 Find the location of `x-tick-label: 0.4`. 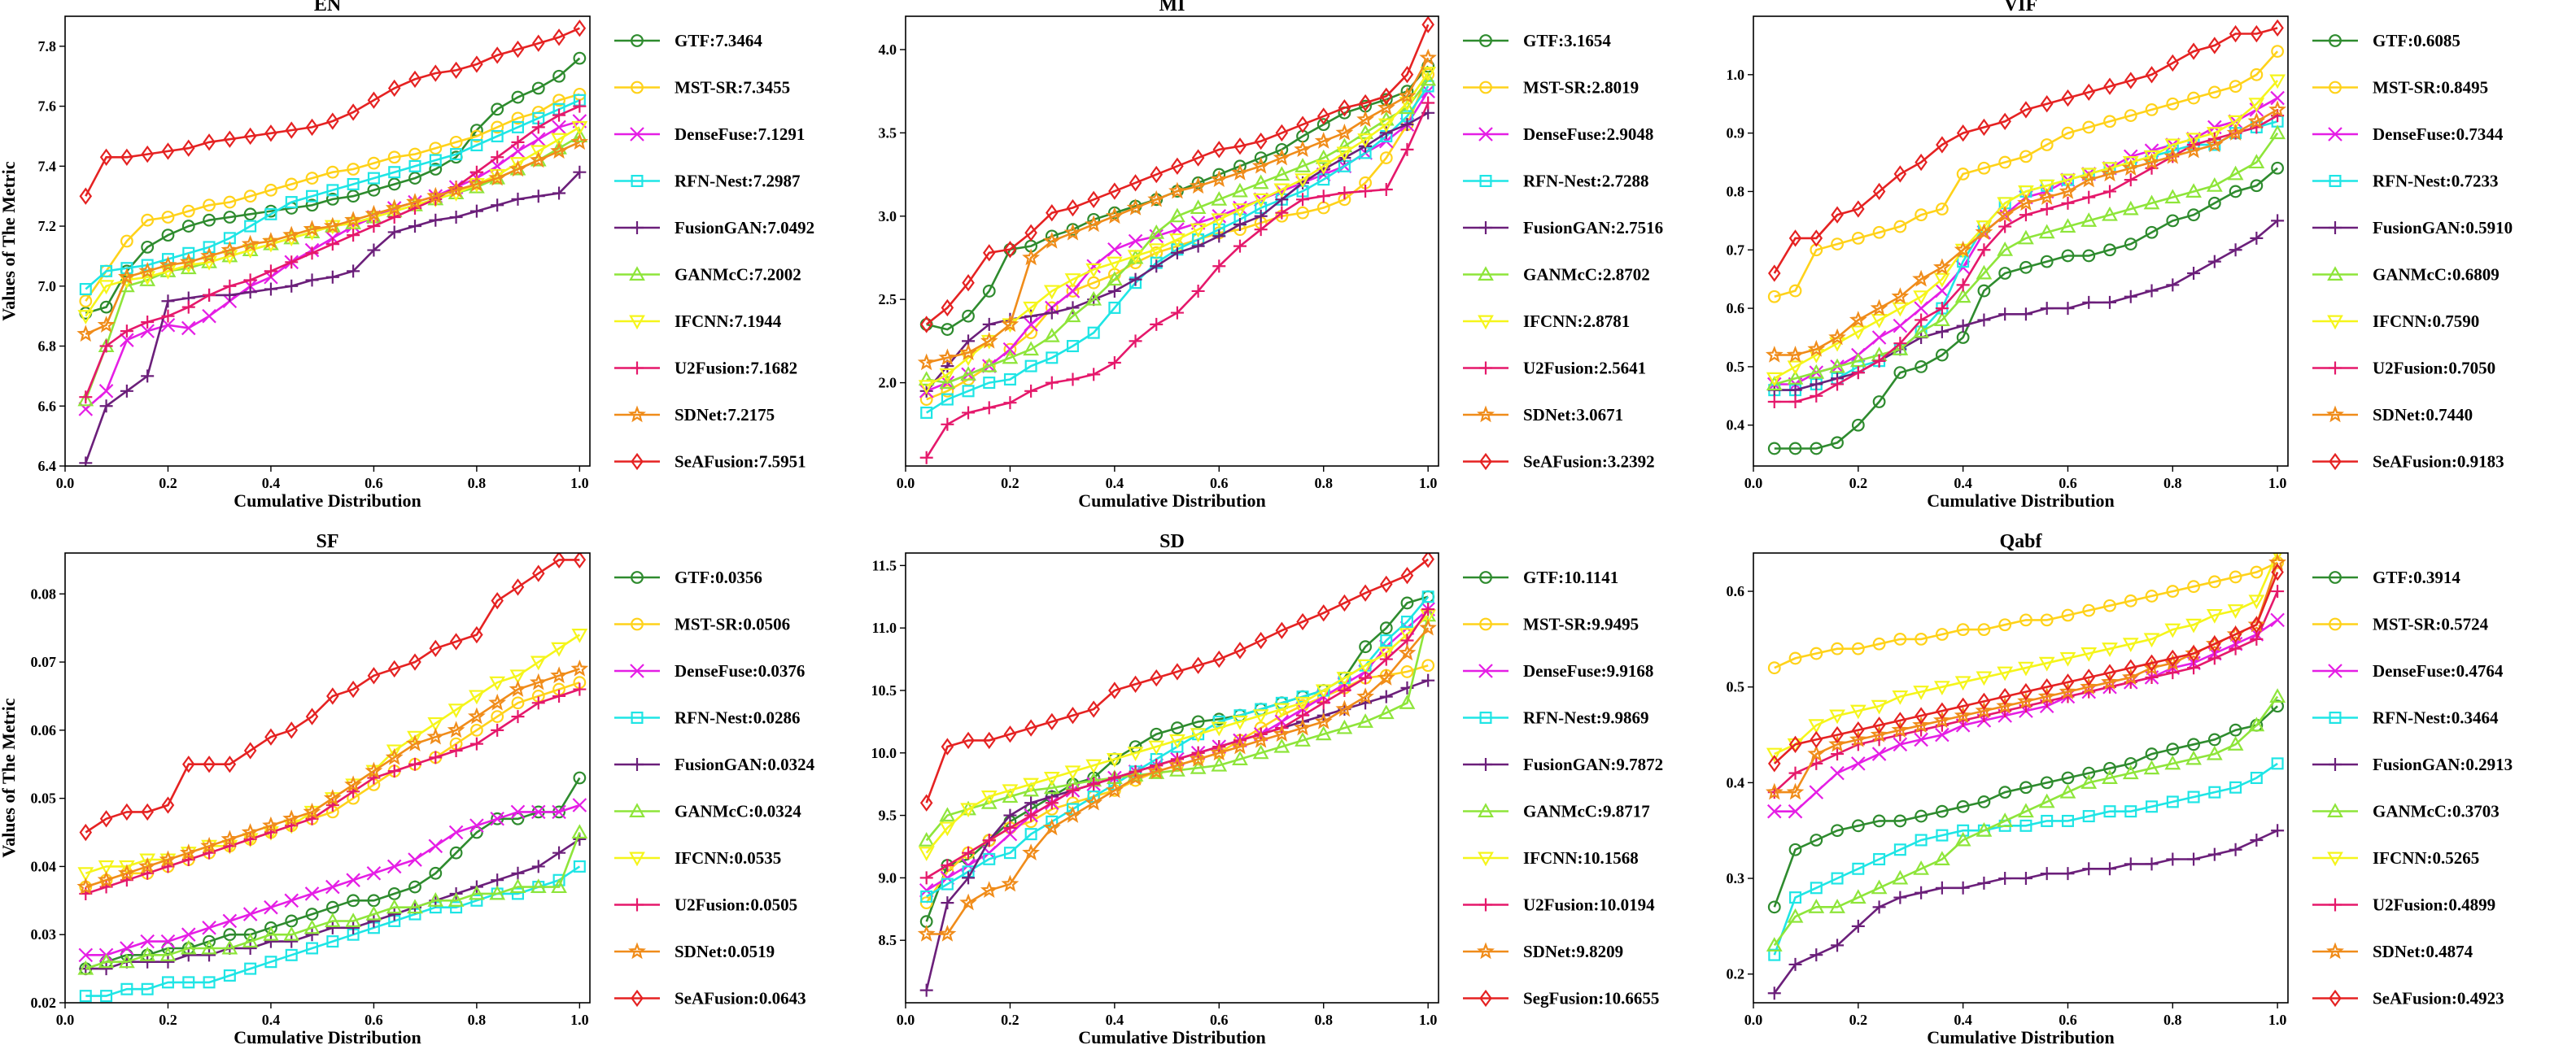

x-tick-label: 0.4 is located at coordinates (1963, 483).